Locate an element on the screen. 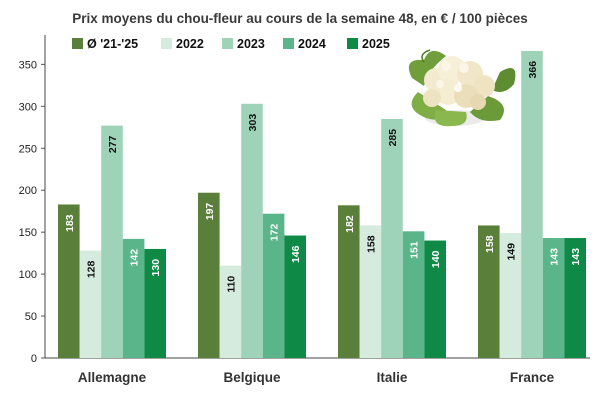 The height and width of the screenshot is (400, 600). legend-item: 2023 is located at coordinates (243, 44).